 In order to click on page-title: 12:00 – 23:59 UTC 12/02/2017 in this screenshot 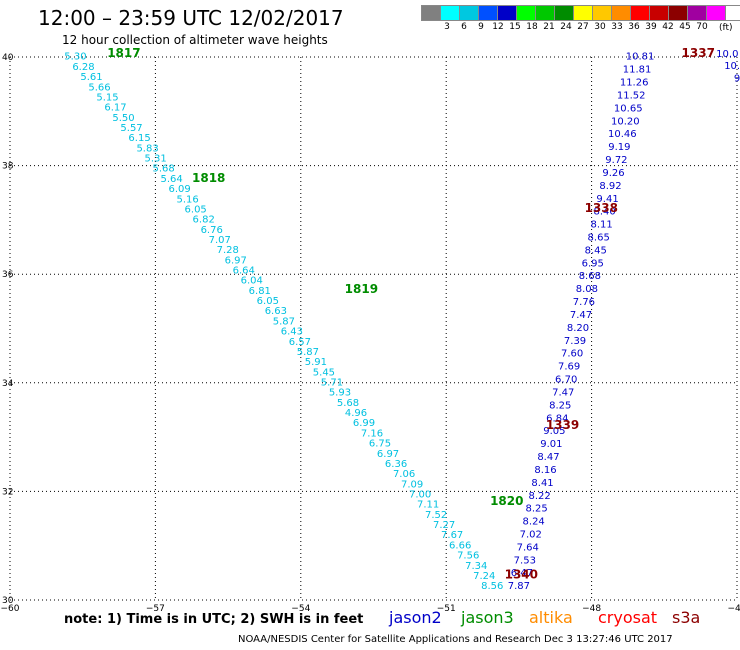, I will do `click(191, 18)`.